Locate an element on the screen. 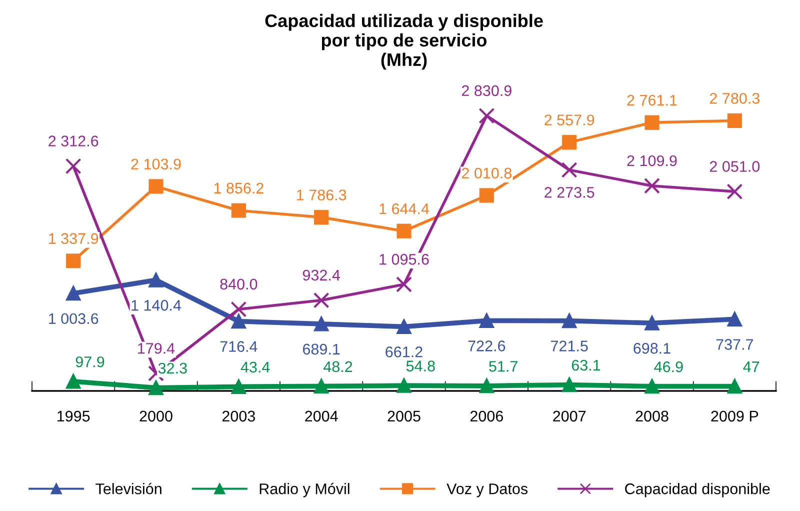 The width and height of the screenshot is (800, 511). x-tick-label: 2007 is located at coordinates (569, 416).